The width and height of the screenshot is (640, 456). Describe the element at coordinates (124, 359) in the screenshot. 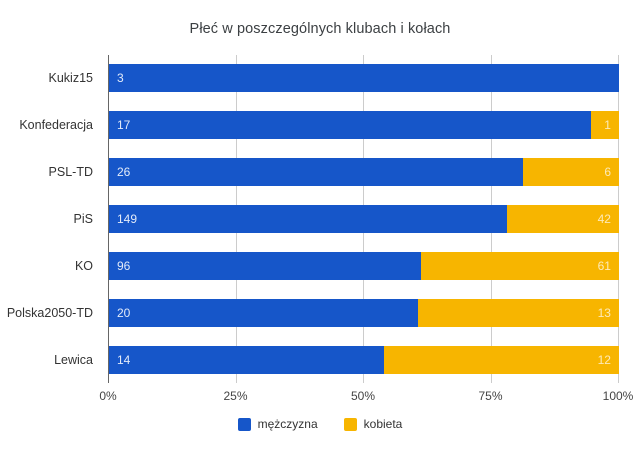

I see `bar-value-label: 14` at that location.